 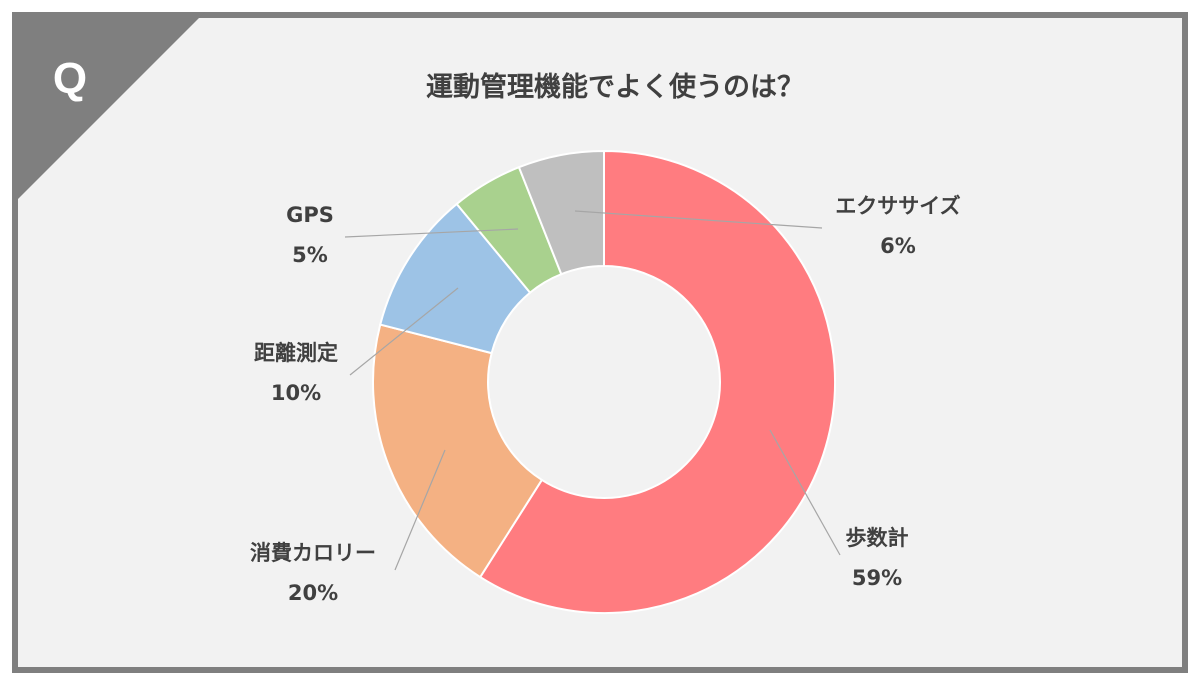 What do you see at coordinates (310, 255) in the screenshot?
I see `slice-percent-3: 5%` at bounding box center [310, 255].